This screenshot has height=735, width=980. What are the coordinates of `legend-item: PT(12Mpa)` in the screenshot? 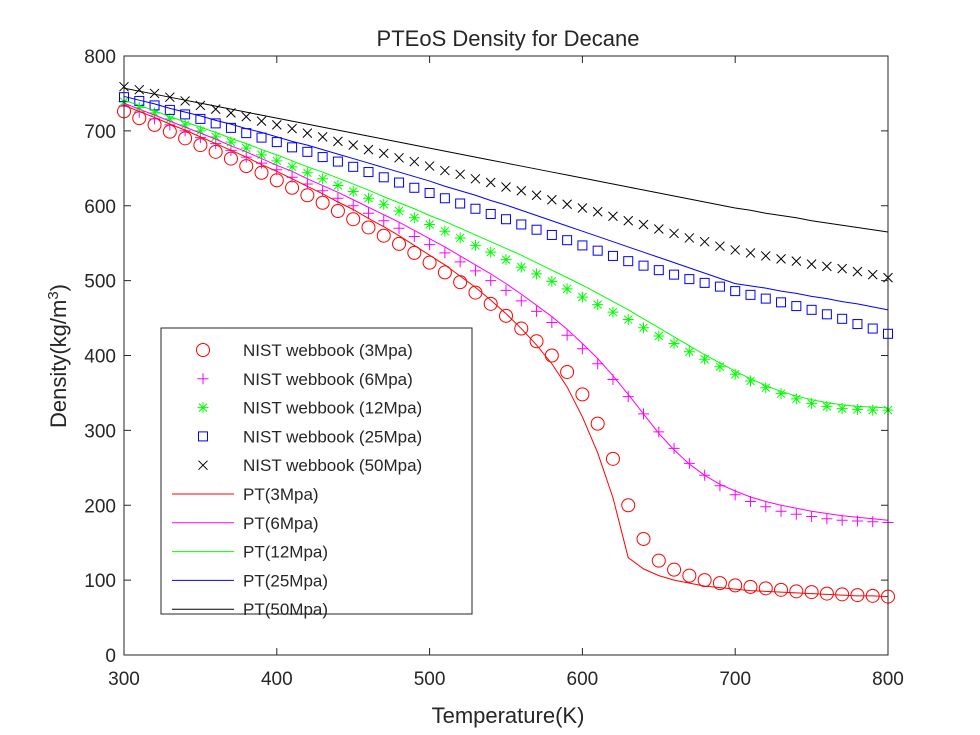 It's located at (250, 552).